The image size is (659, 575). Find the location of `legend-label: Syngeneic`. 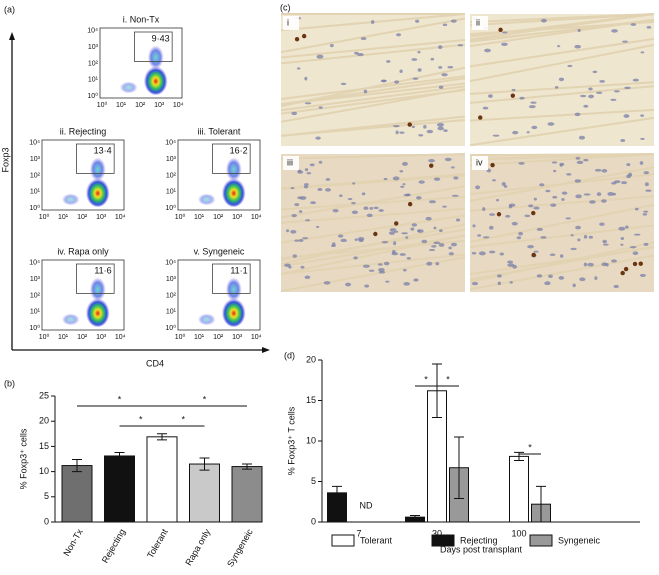

legend-label: Syngeneic is located at coordinates (579, 540).